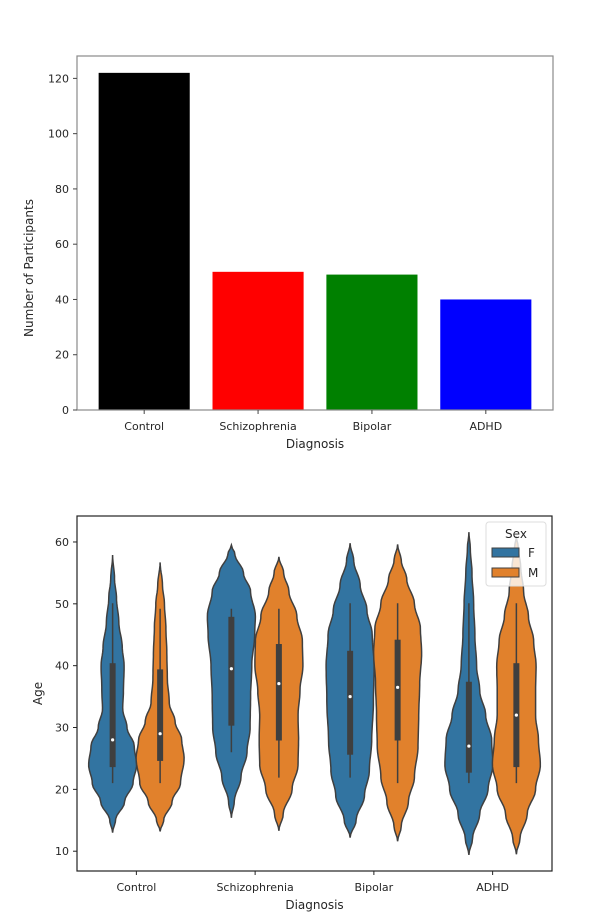 The height and width of the screenshot is (922, 614). I want to click on legend-swatch-m, so click(505, 572).